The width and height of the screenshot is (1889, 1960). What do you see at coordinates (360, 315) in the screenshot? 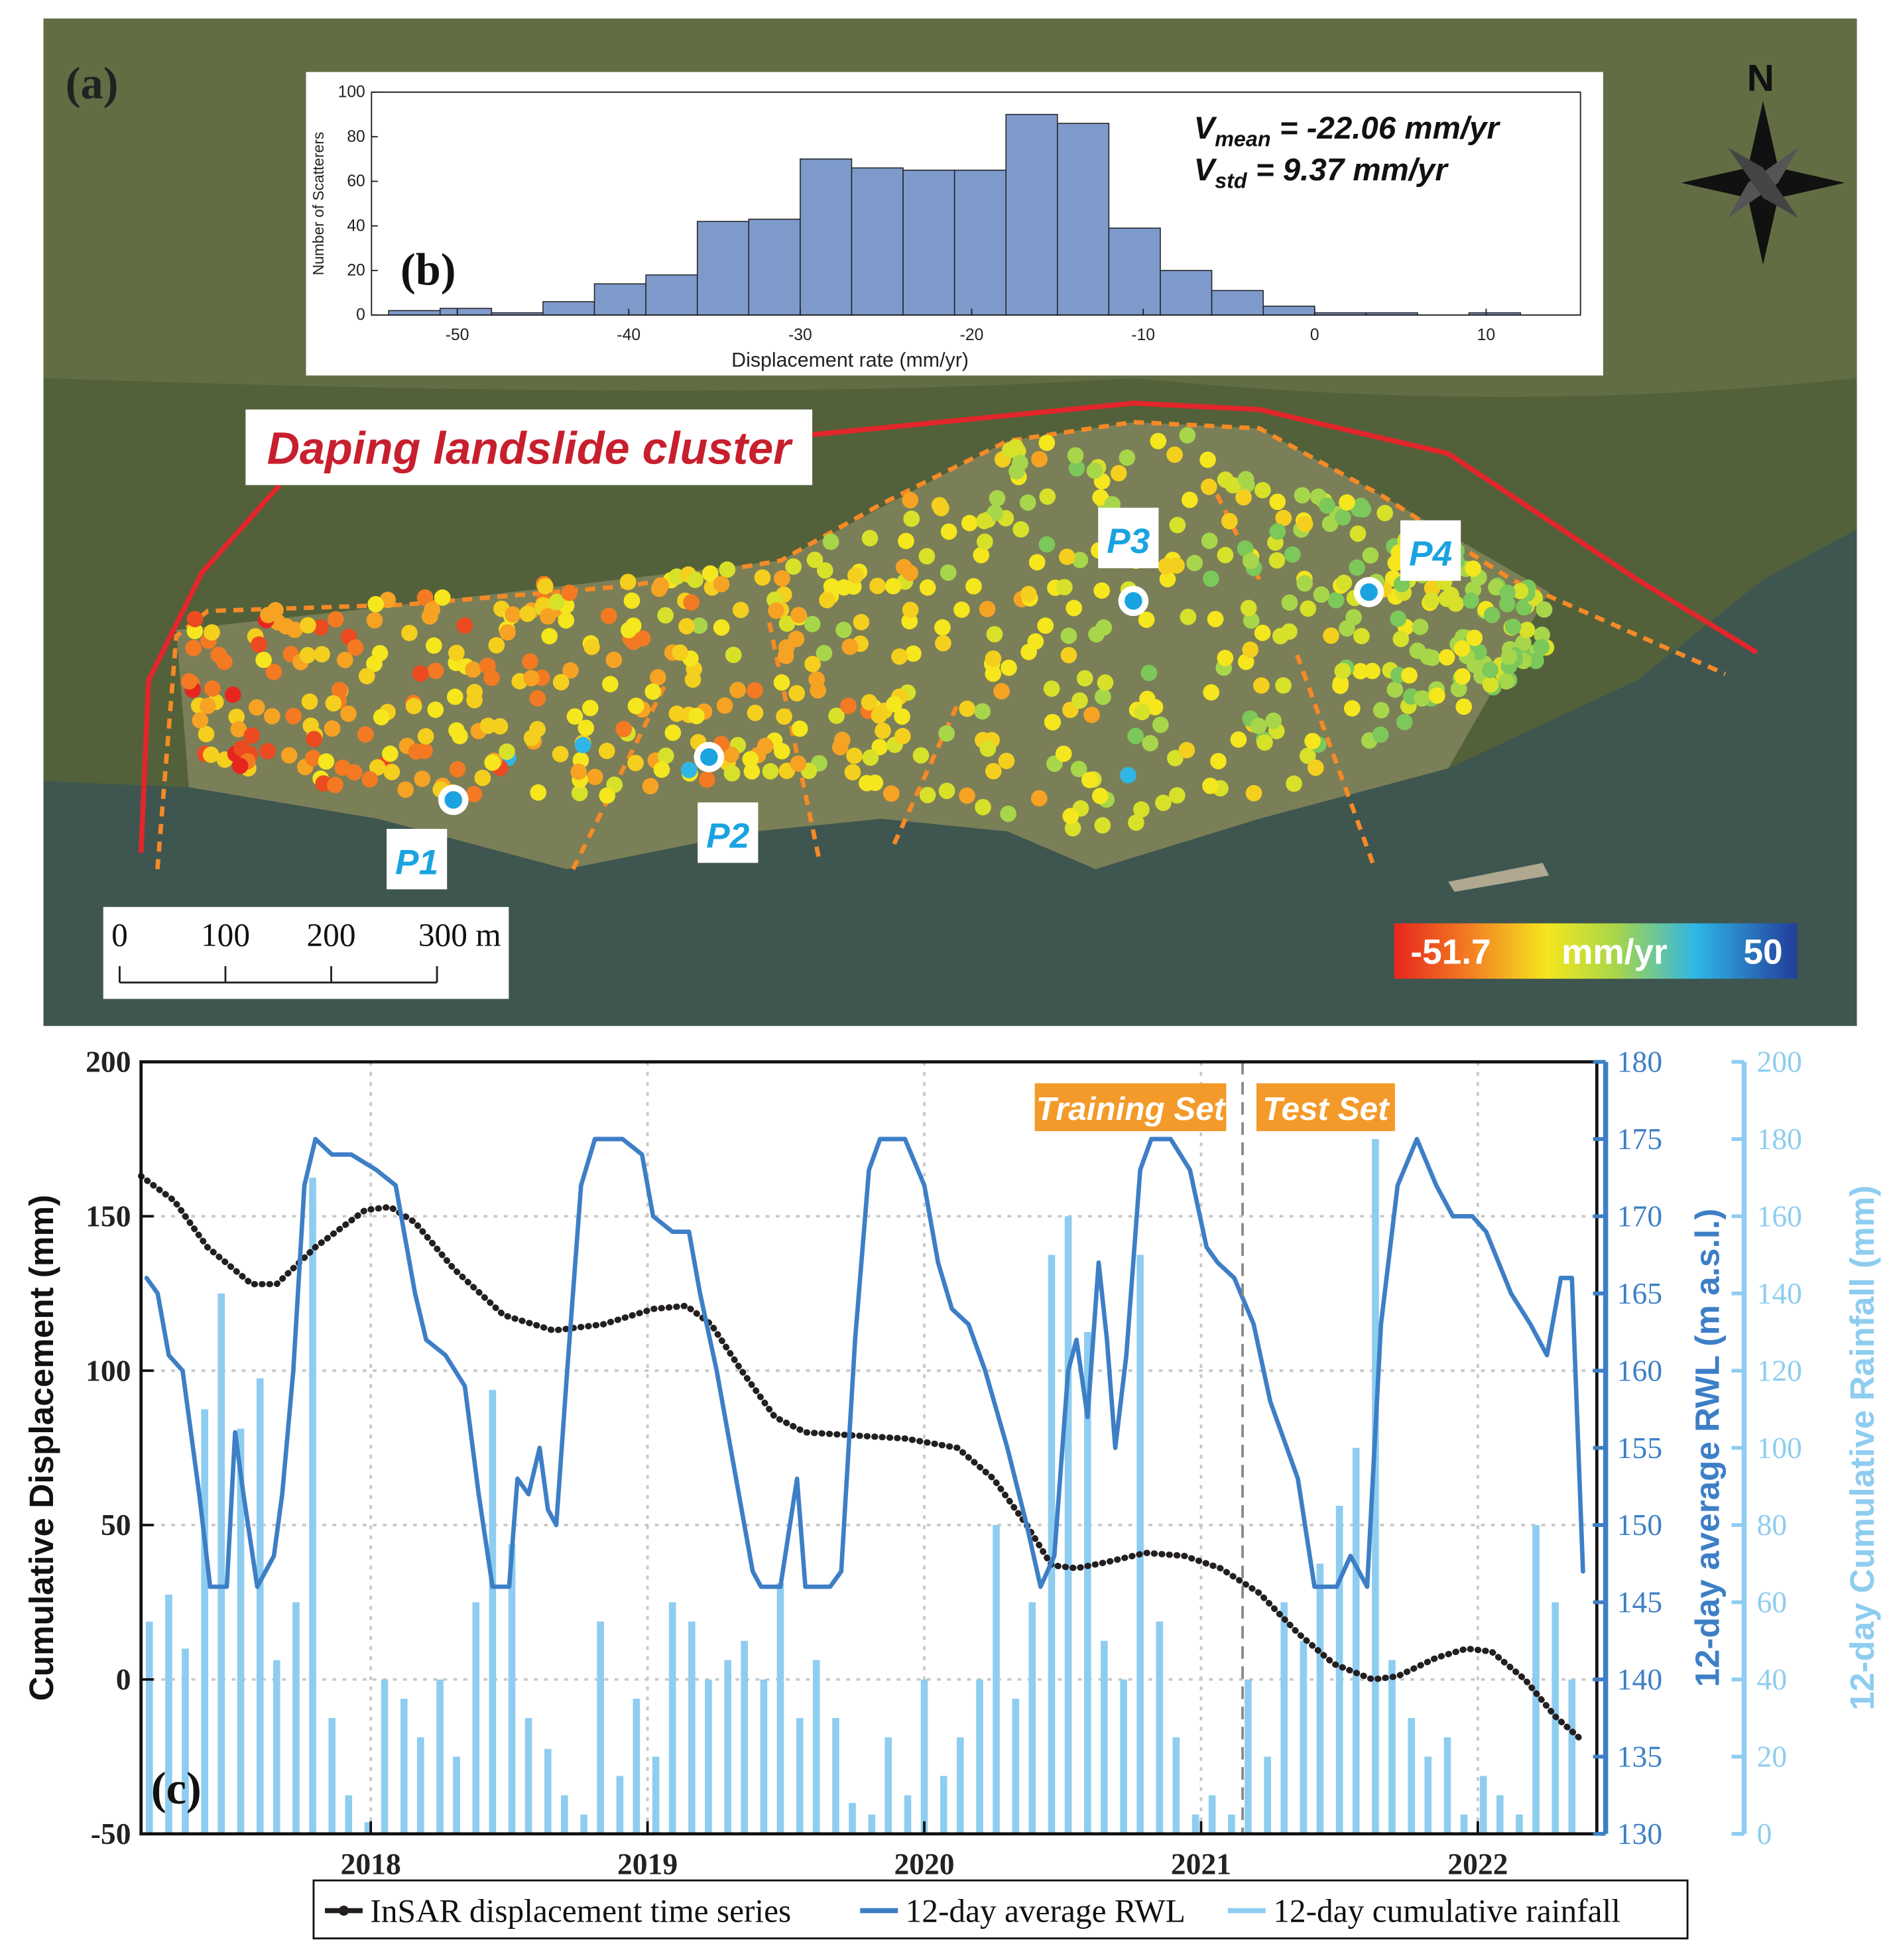
I see `y-tick-label: 0` at bounding box center [360, 315].